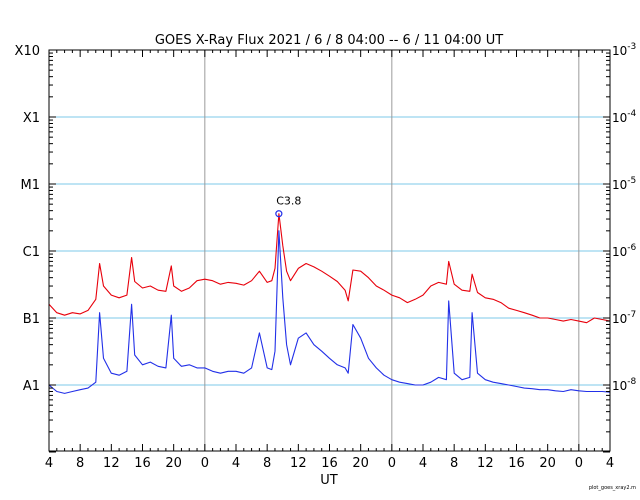 The image size is (640, 500). I want to click on peak-label: C3.8, so click(288, 201).